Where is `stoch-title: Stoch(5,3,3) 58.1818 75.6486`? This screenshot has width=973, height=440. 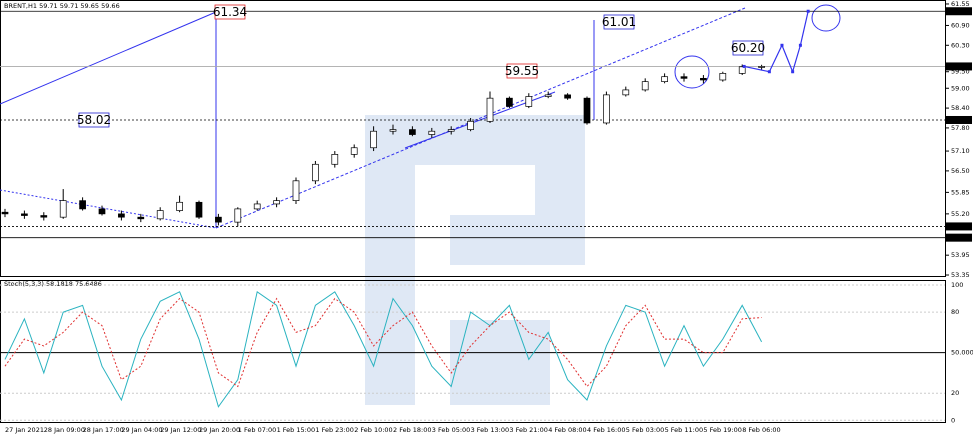
stoch-title: Stoch(5,3,3) 58.1818 75.6486 is located at coordinates (53, 284).